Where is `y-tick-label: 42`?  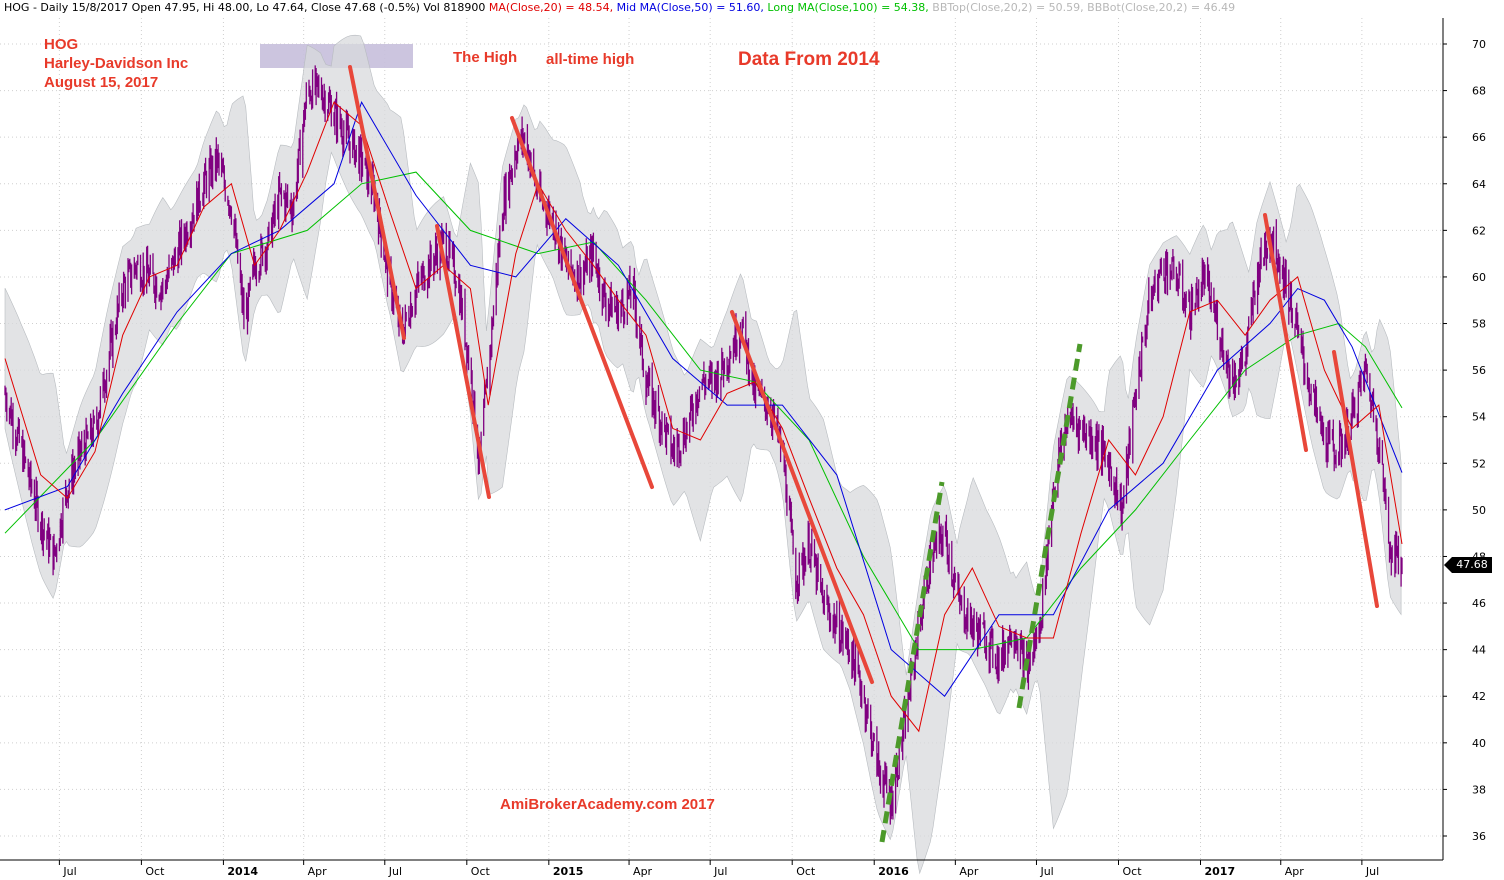 y-tick-label: 42 is located at coordinates (1479, 696).